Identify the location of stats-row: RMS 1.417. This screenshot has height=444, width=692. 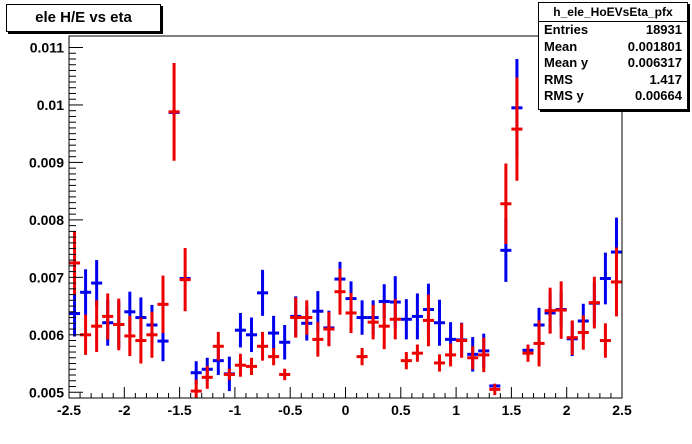
(613, 80).